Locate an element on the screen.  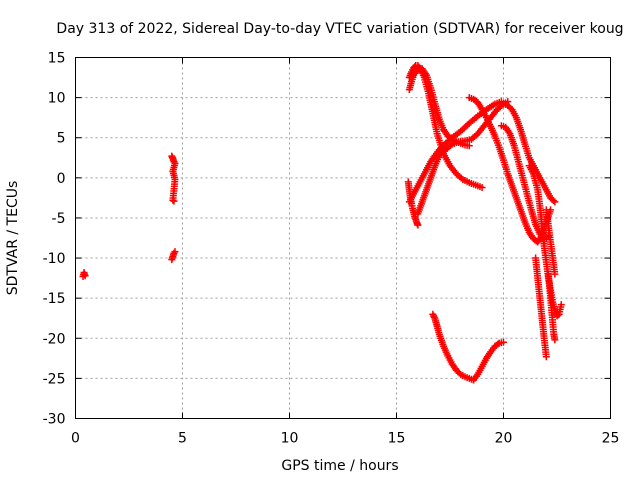
x-tick-label: 25 is located at coordinates (611, 439).